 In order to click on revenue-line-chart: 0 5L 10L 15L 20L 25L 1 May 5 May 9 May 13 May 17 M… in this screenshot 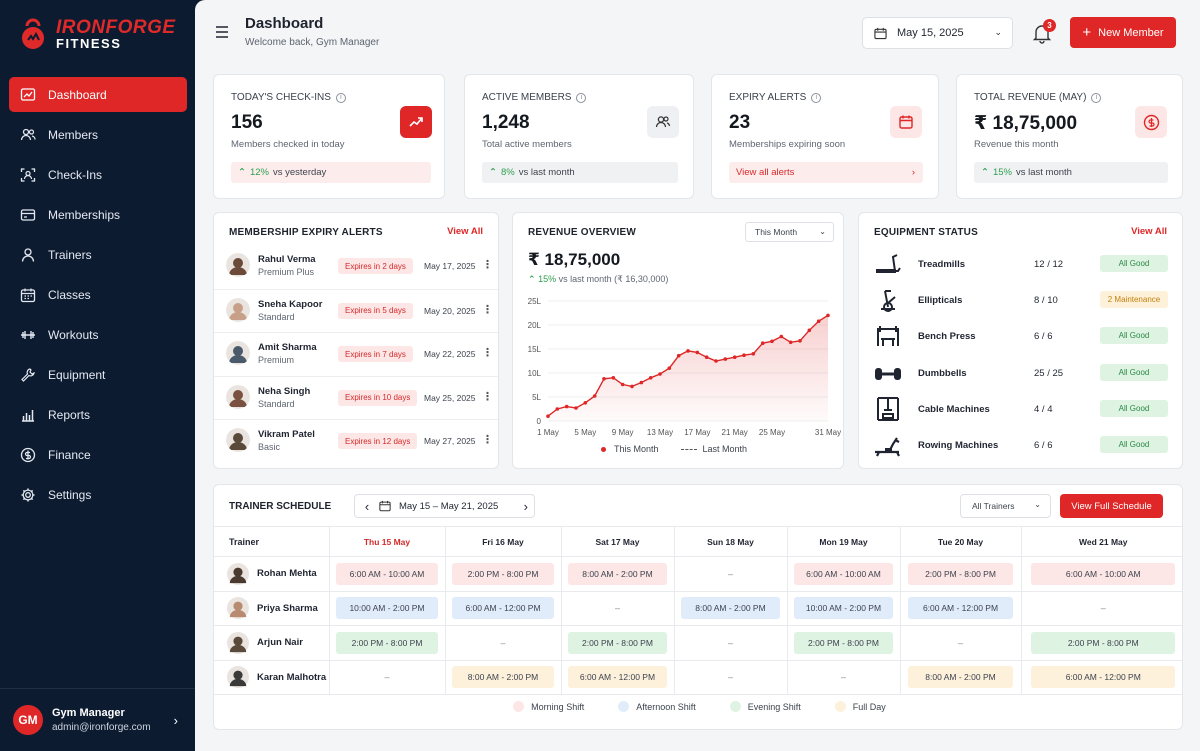, I will do `click(684, 367)`.